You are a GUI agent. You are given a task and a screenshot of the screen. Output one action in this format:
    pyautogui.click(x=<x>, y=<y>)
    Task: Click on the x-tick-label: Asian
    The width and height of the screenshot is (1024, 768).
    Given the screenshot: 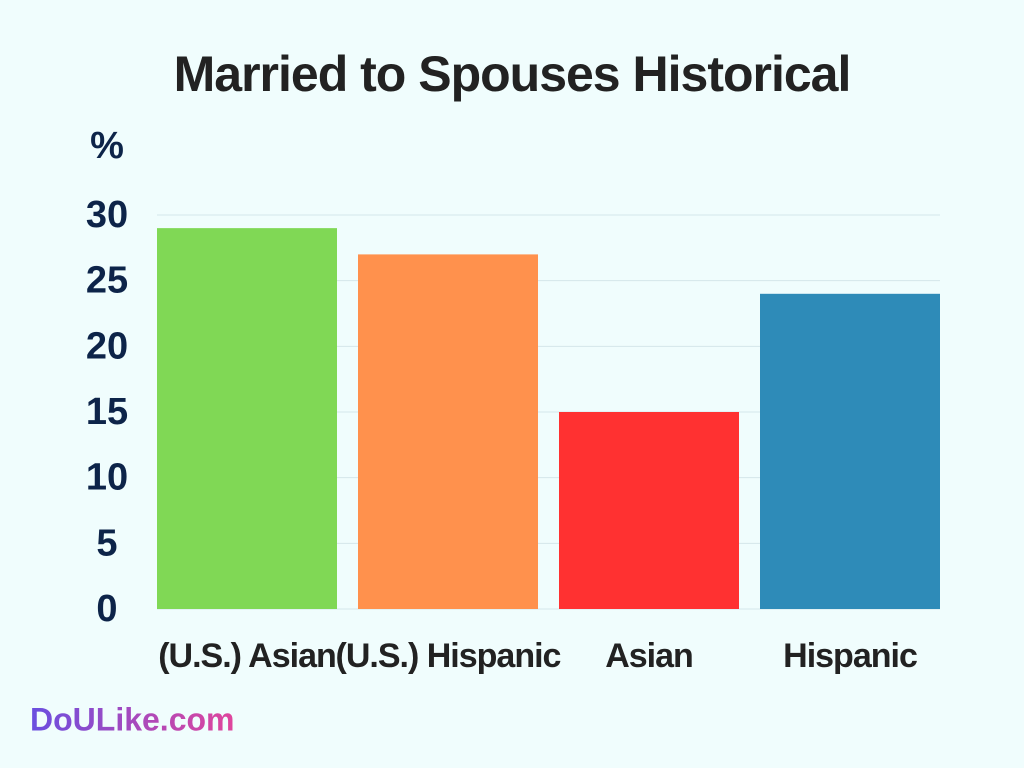 What is the action you would take?
    pyautogui.click(x=649, y=656)
    